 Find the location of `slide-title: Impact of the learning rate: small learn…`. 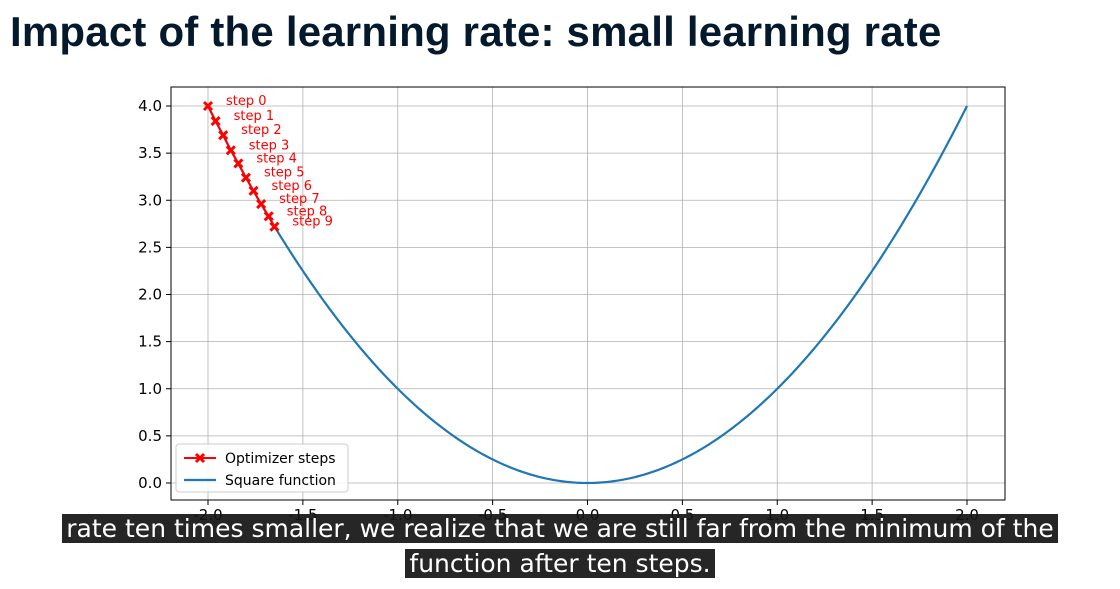

slide-title: Impact of the learning rate: small learn… is located at coordinates (476, 31).